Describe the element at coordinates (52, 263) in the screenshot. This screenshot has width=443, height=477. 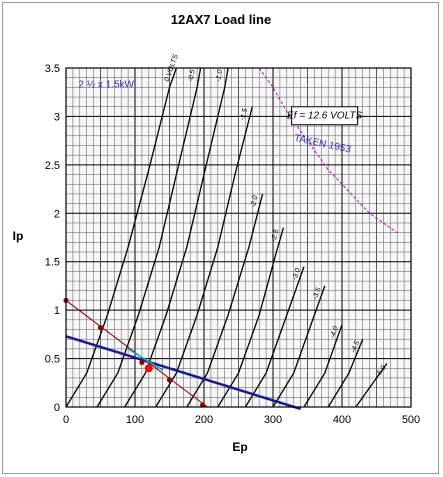
I see `y-tick-label: 1.5` at that location.